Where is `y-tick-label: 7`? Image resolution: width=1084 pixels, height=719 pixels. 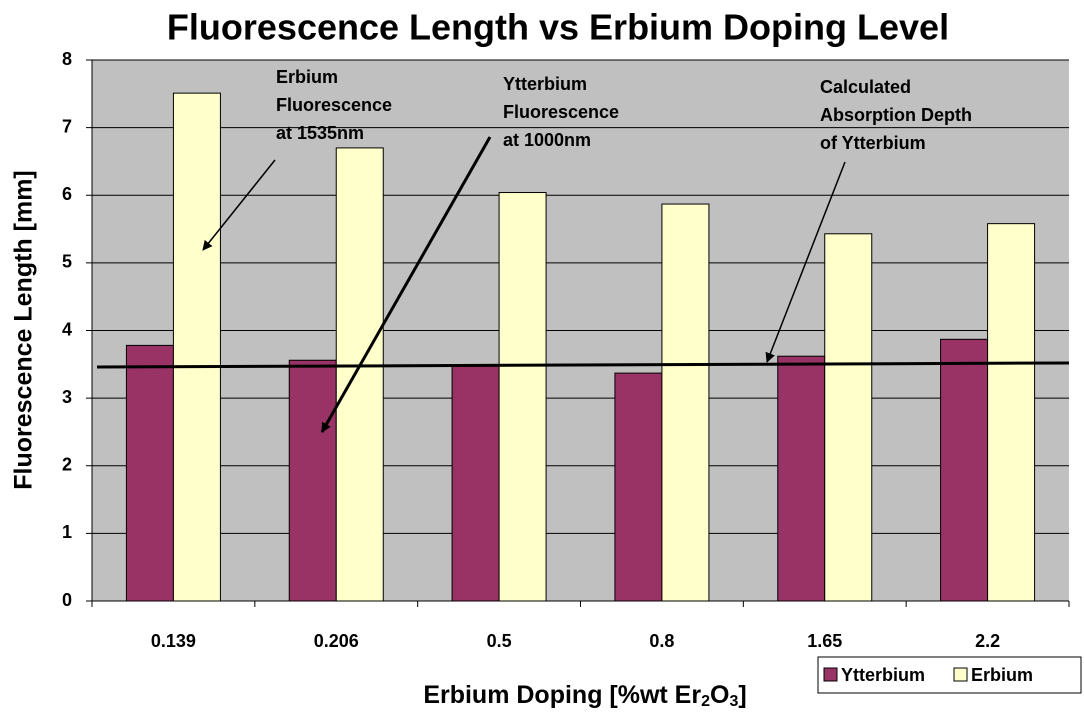 y-tick-label: 7 is located at coordinates (67, 126).